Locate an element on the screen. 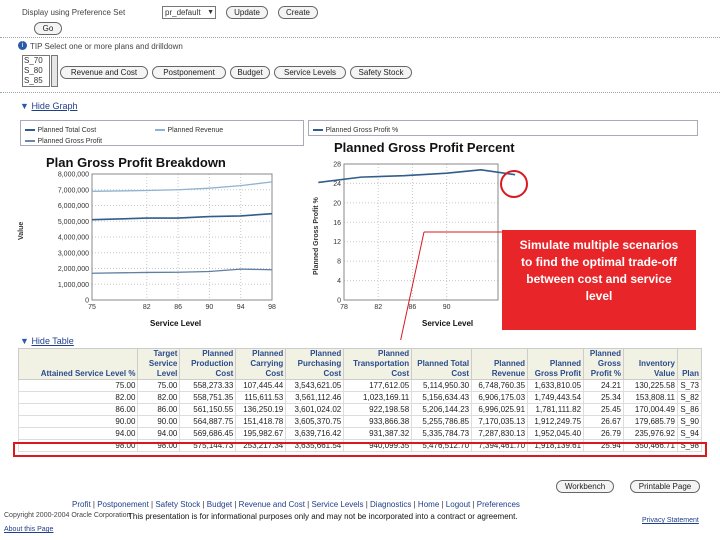 This screenshot has width=720, height=540. footer-link-profit: Profit is located at coordinates (81, 504).